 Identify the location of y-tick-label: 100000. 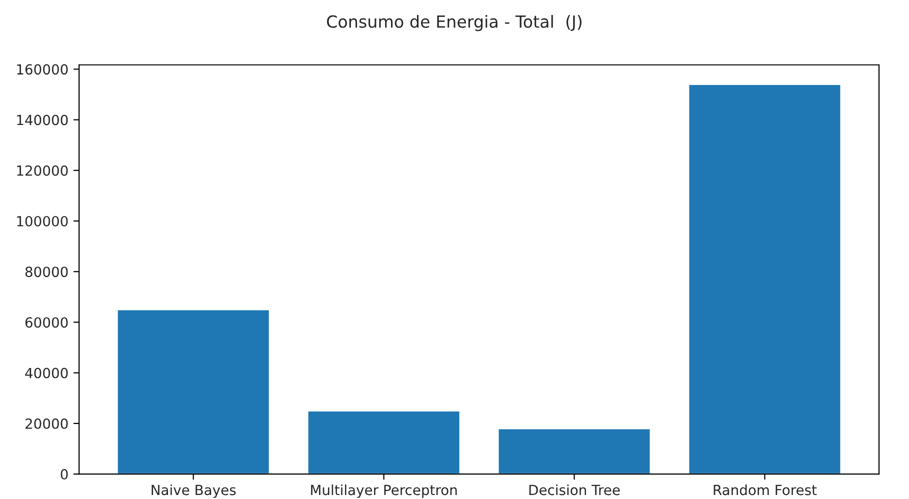
(42, 221).